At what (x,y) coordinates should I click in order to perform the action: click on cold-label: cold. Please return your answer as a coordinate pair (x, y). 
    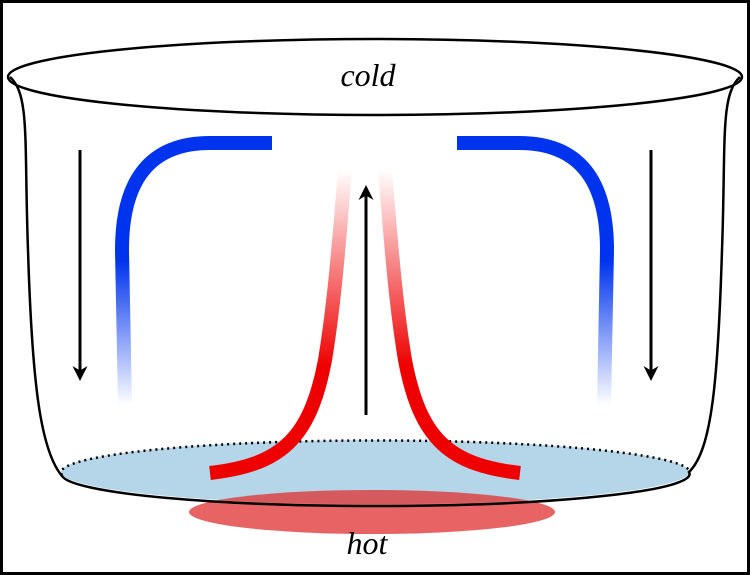
    Looking at the image, I should click on (368, 75).